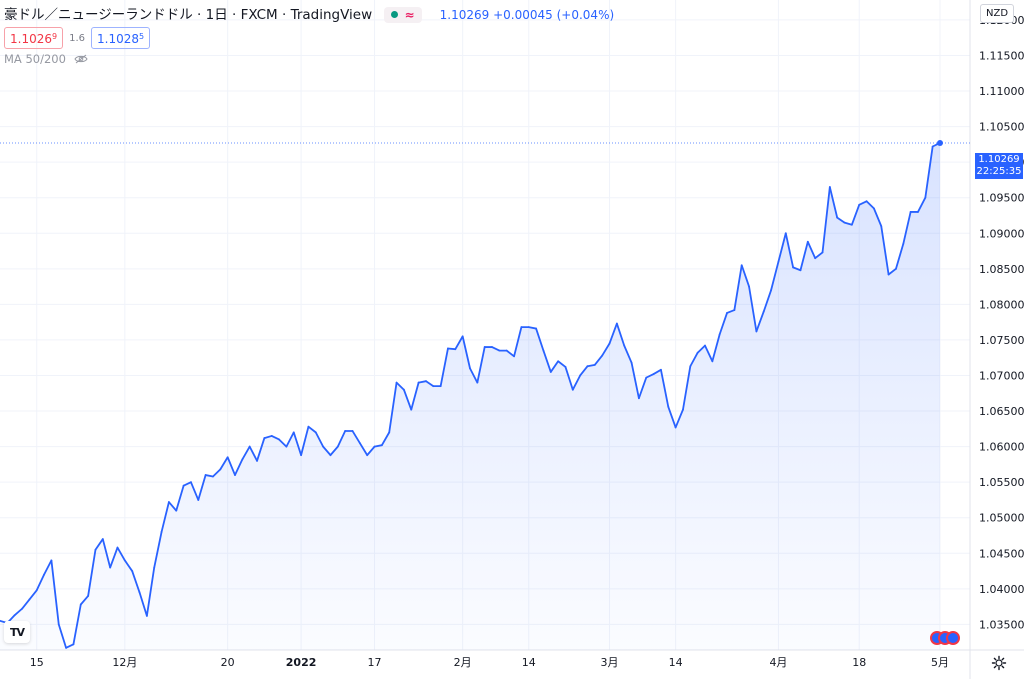  I want to click on x-tick-label: 2022, so click(301, 662).